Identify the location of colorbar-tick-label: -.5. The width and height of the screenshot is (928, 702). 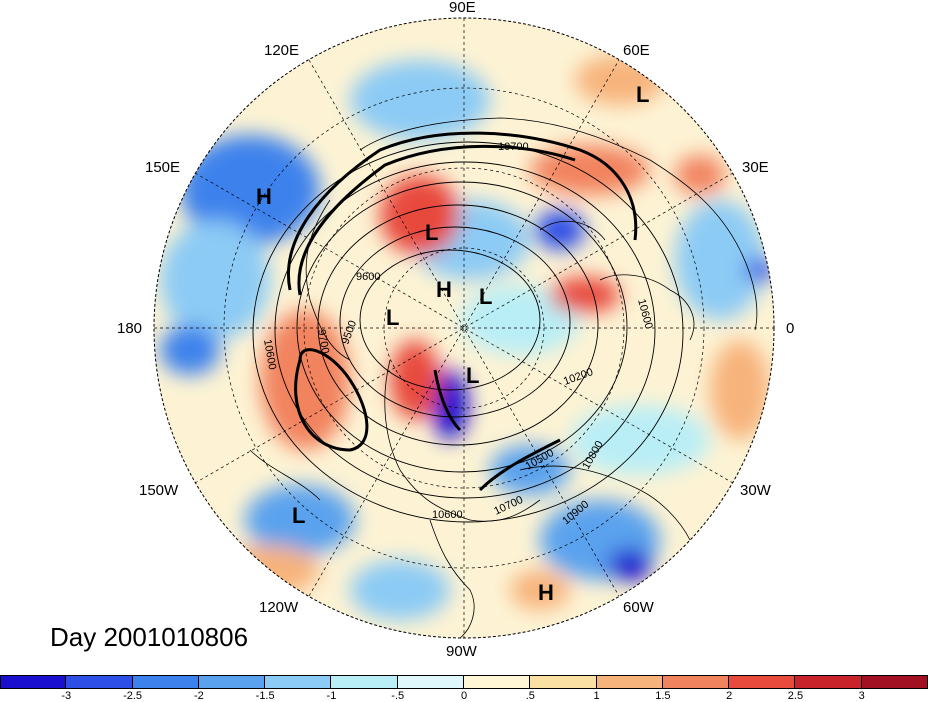
(398, 696).